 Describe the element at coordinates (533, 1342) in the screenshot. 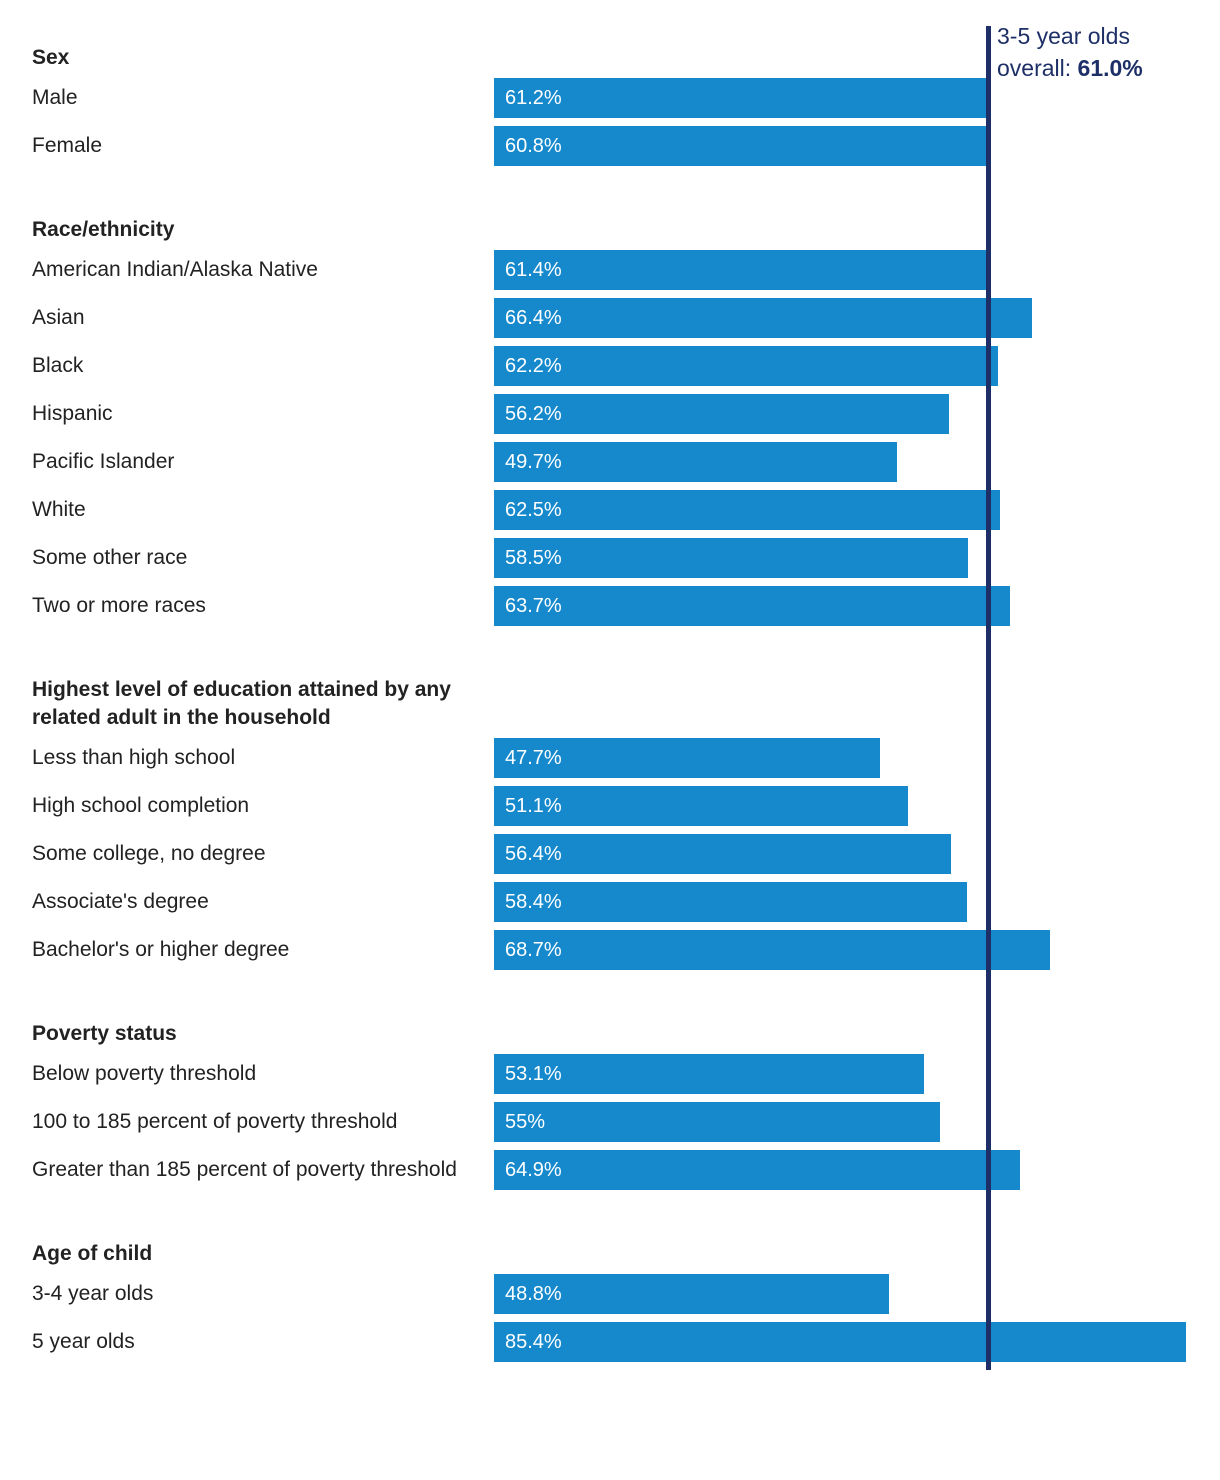

I see `bar-value-label: 85.4%` at that location.